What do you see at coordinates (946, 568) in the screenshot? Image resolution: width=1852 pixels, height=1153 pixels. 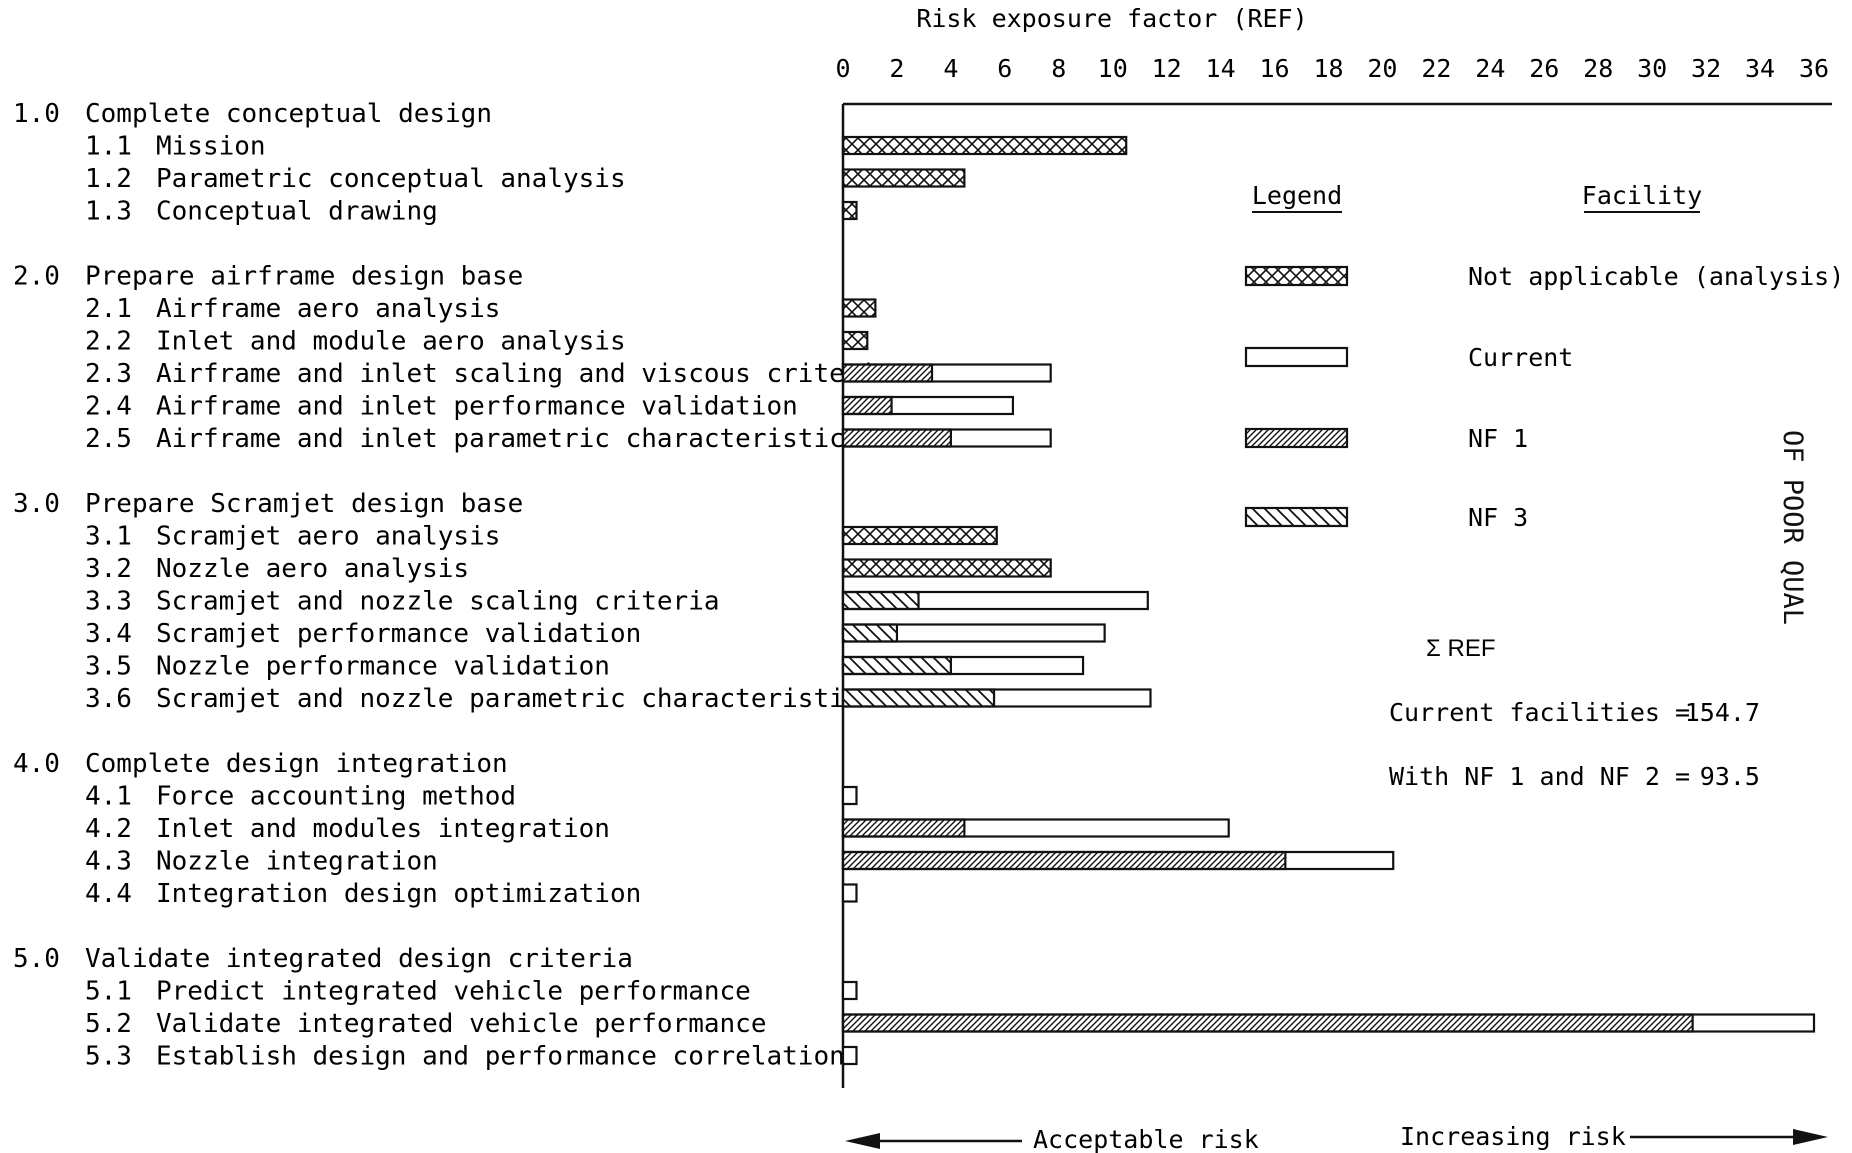 I see `bar-crosshatch-3.2` at bounding box center [946, 568].